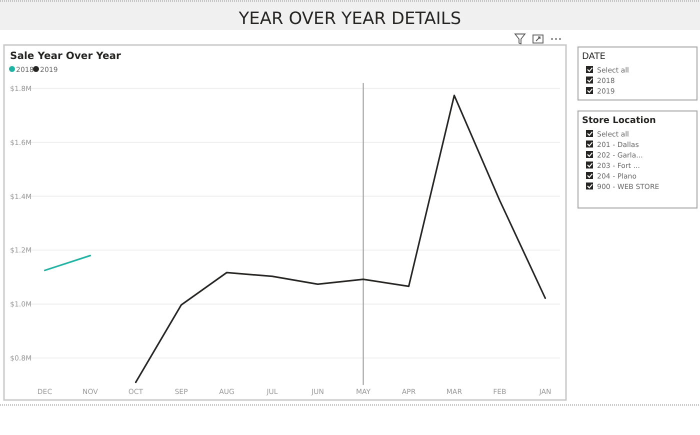 Image resolution: width=700 pixels, height=435 pixels. Describe the element at coordinates (594, 57) in the screenshot. I see `text: DATE` at that location.